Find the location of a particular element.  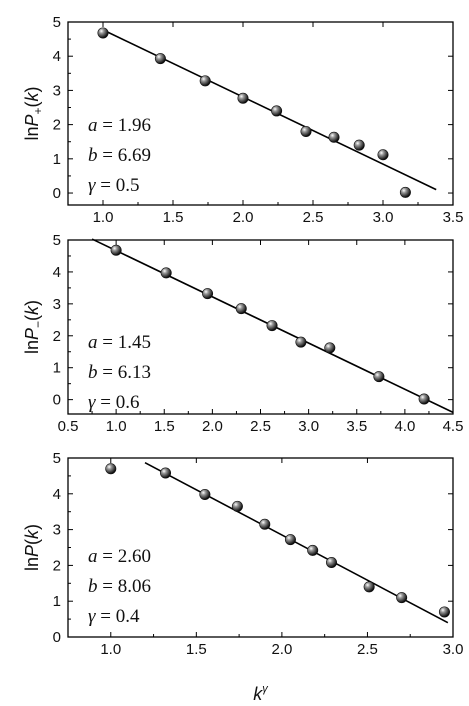

annotation-b: b = 6.69 is located at coordinates (119, 155).